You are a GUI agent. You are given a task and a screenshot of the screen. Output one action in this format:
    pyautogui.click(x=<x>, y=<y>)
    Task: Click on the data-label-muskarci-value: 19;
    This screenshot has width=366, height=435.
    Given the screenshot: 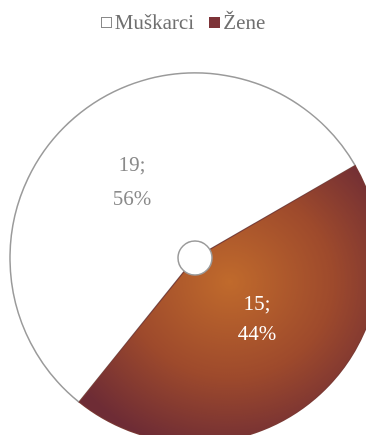 What is the action you would take?
    pyautogui.click(x=132, y=164)
    